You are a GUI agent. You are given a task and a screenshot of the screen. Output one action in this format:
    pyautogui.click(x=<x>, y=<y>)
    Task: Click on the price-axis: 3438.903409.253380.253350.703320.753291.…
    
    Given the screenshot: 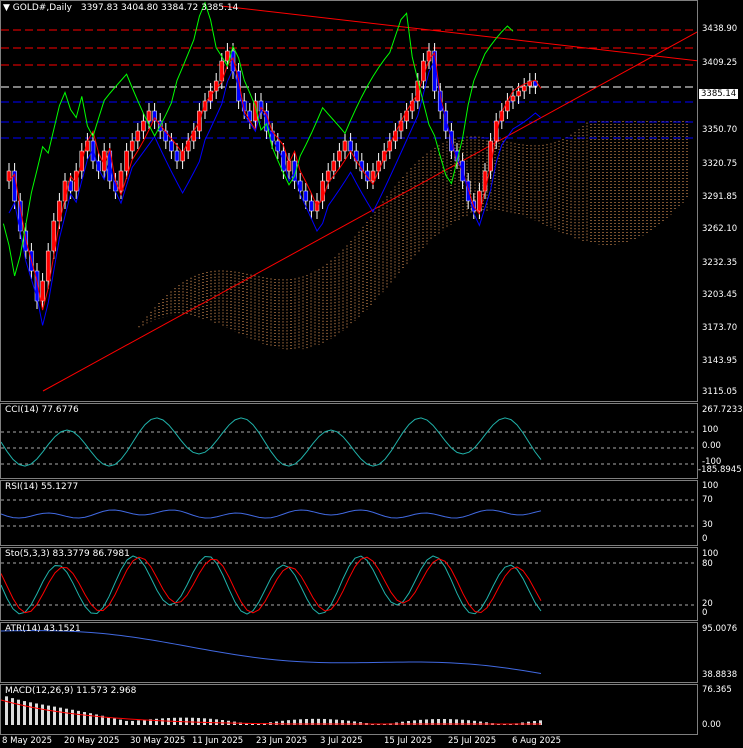 What is the action you would take?
    pyautogui.click(x=720, y=201)
    